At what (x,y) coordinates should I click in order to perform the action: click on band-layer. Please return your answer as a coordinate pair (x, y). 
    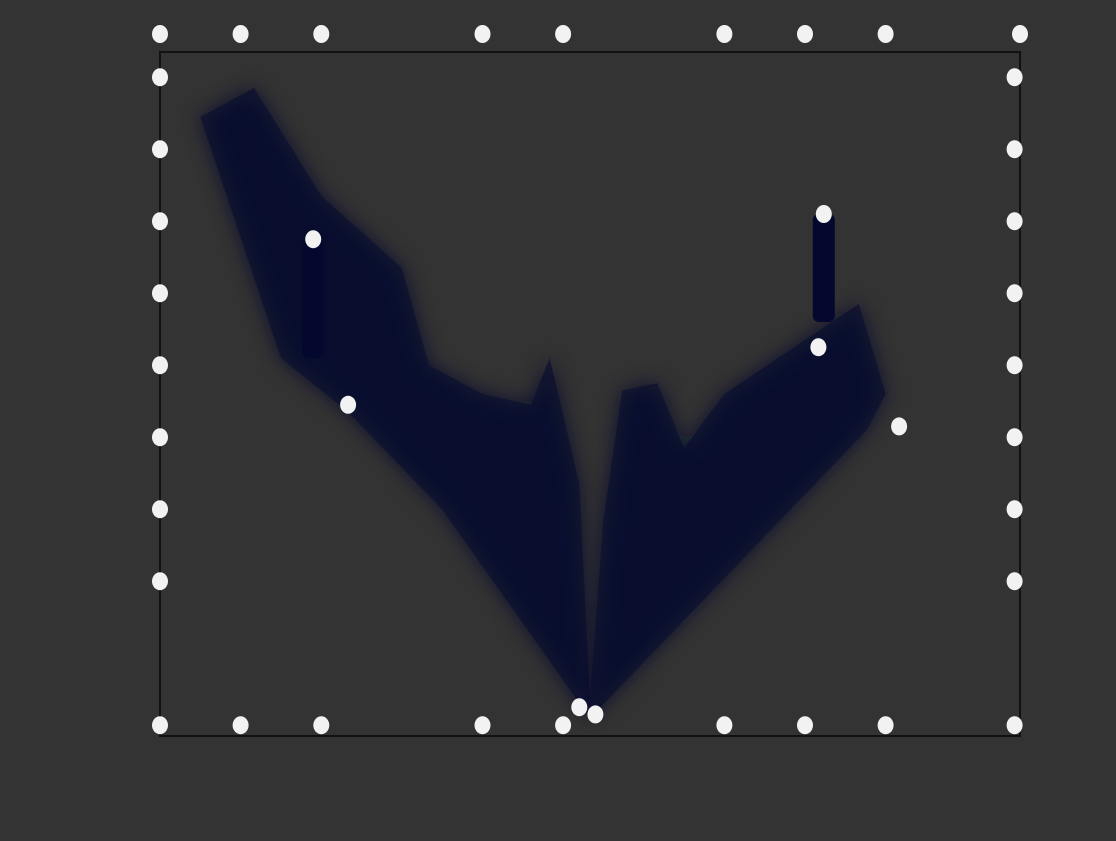
    Looking at the image, I should click on (568, 286).